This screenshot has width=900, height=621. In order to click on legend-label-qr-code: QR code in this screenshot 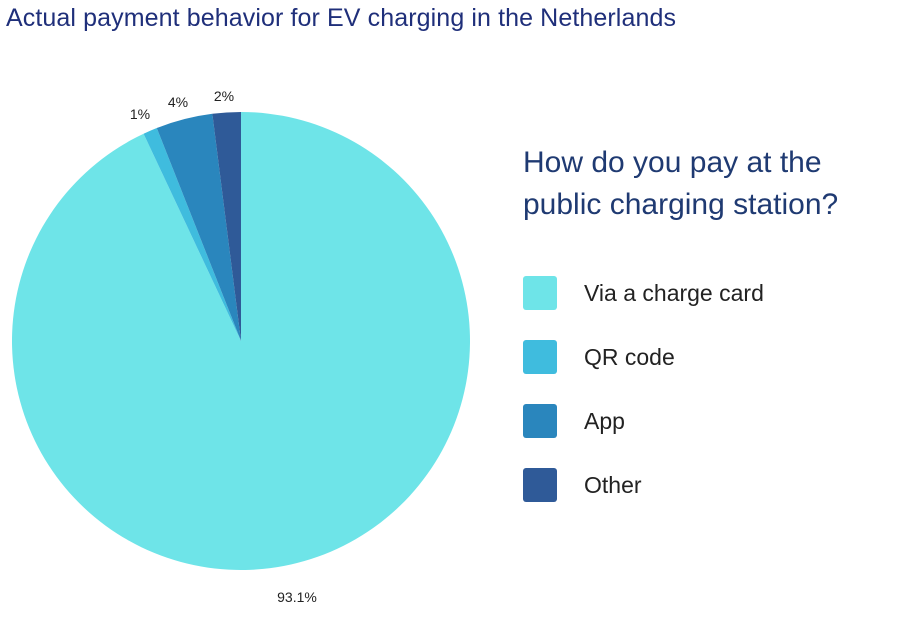, I will do `click(629, 356)`.